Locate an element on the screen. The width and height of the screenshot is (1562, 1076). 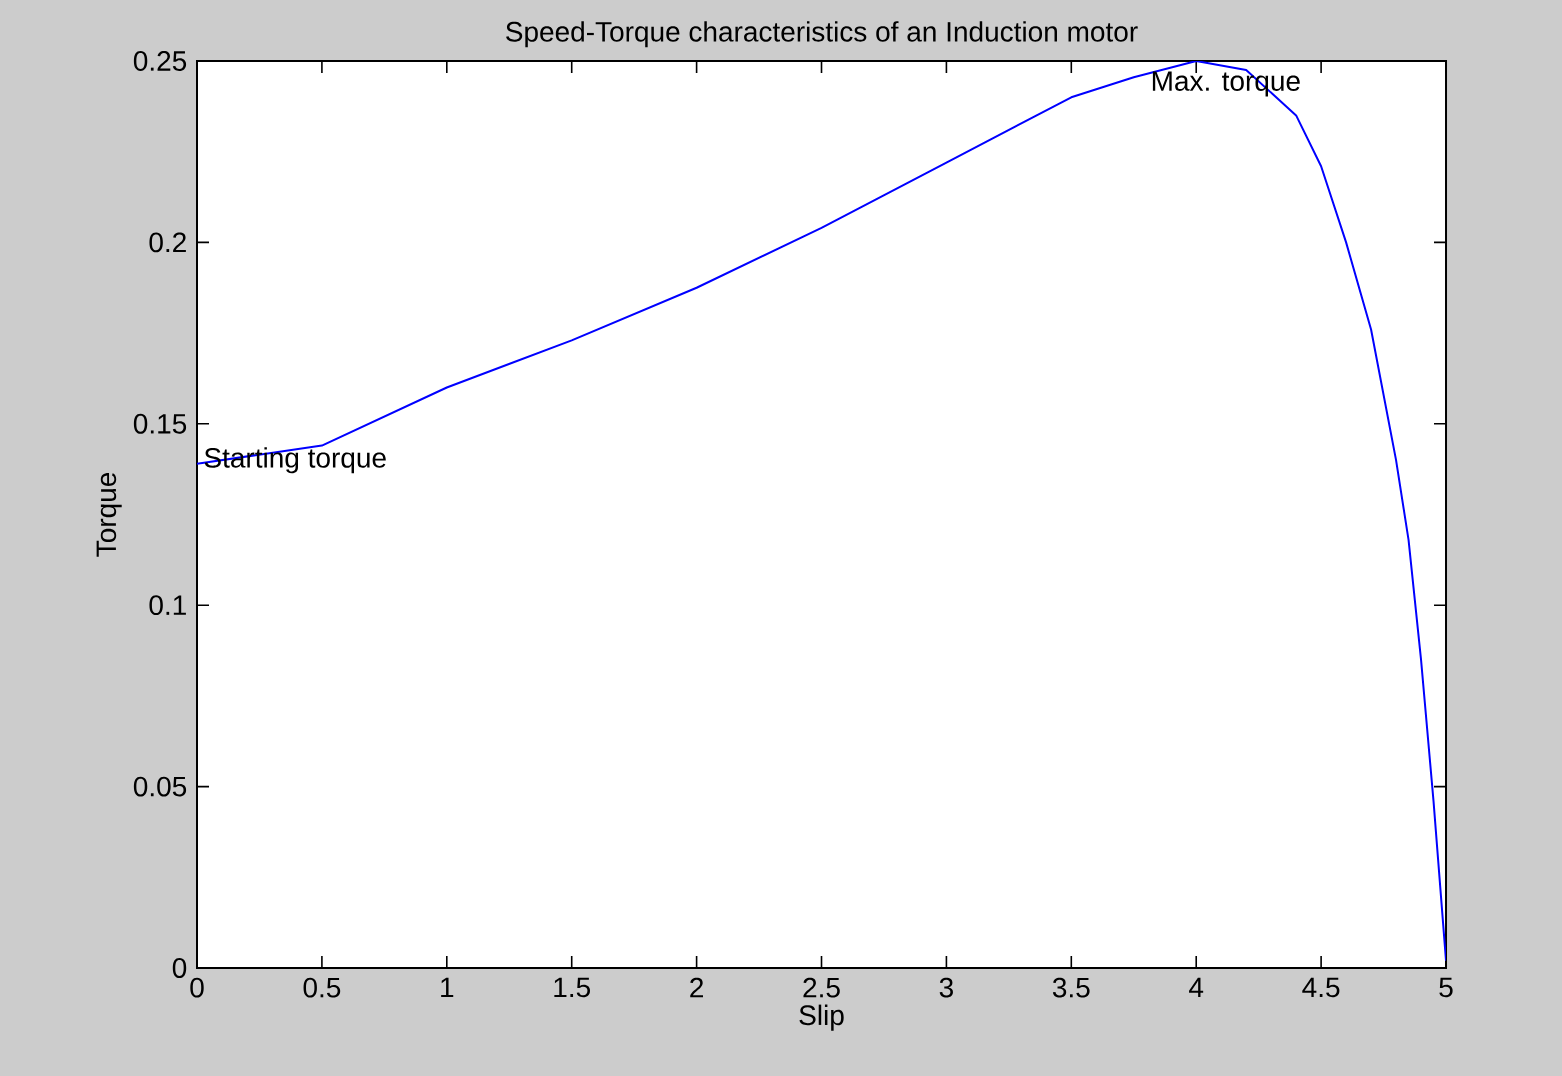
x-tick-label: 4 is located at coordinates (1196, 987).